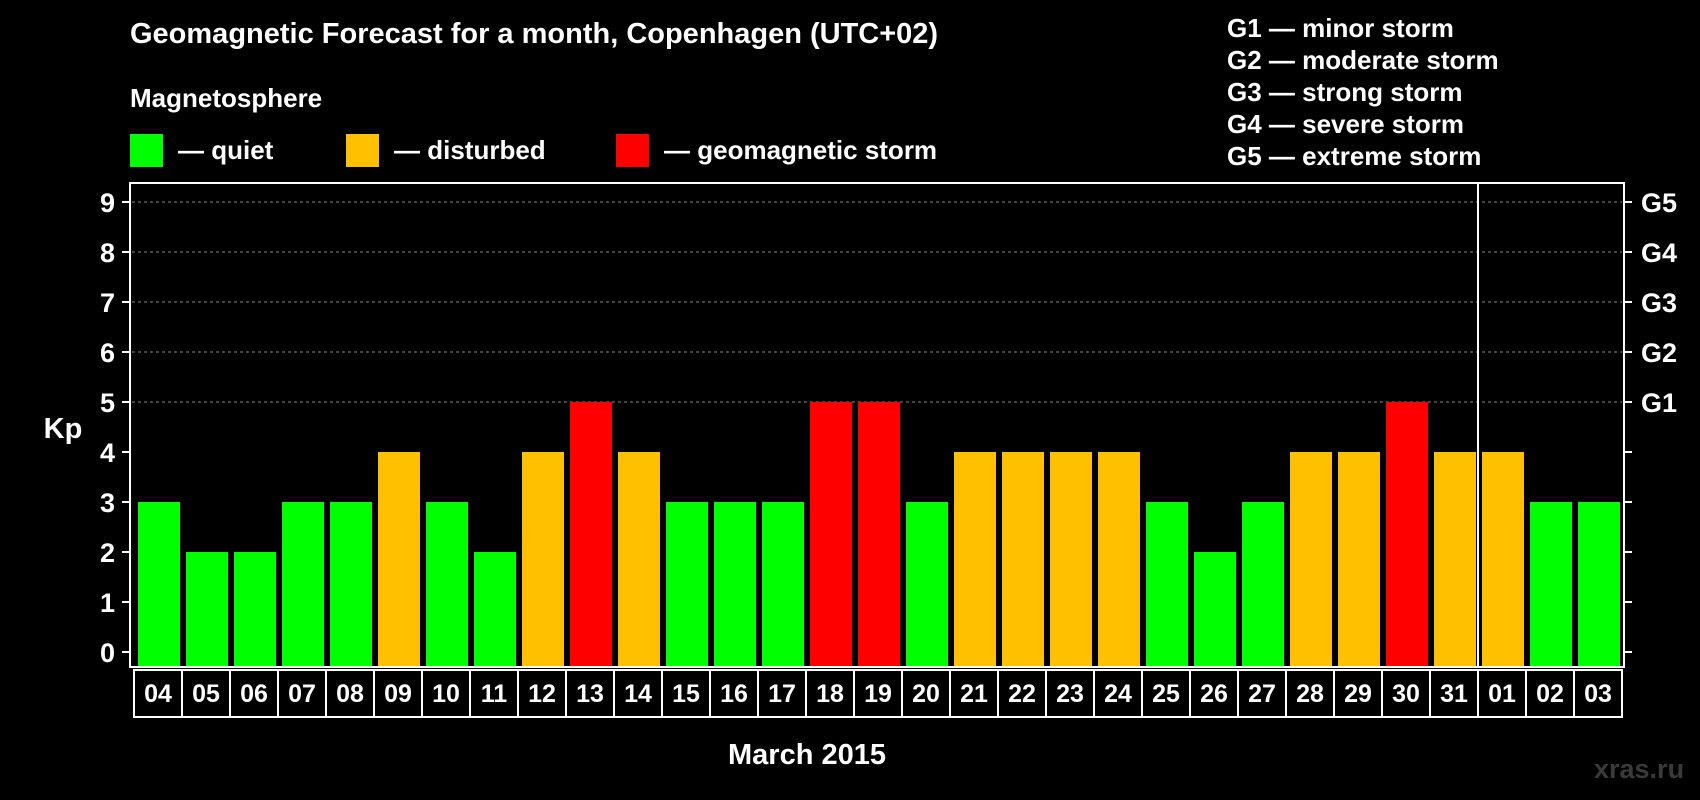  What do you see at coordinates (107, 303) in the screenshot?
I see `y-tick-label-7: 7` at bounding box center [107, 303].